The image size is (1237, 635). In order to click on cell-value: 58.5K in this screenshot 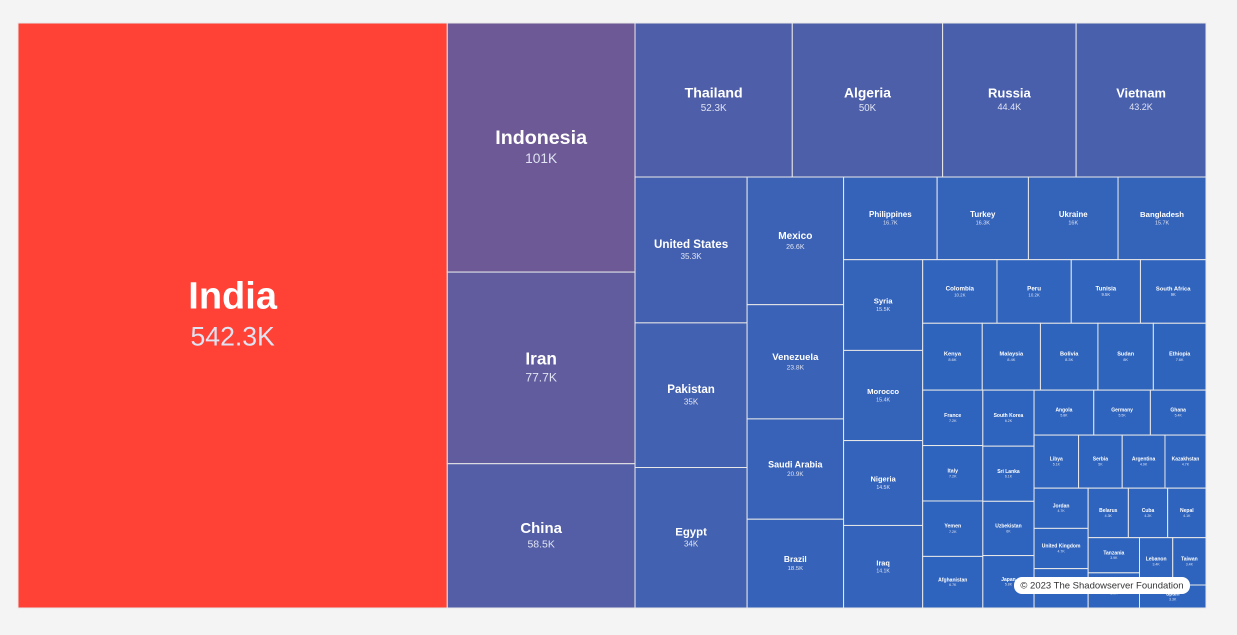, I will do `click(540, 545)`.